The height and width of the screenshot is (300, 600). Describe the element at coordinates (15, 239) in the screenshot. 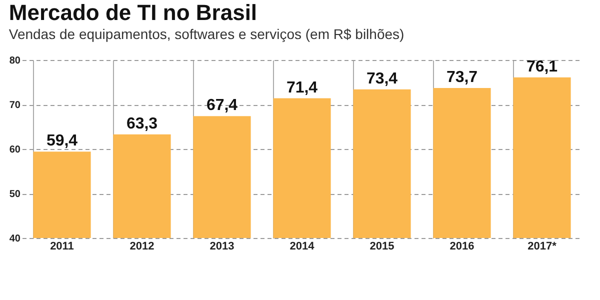

I see `y-tick-label: 40` at that location.